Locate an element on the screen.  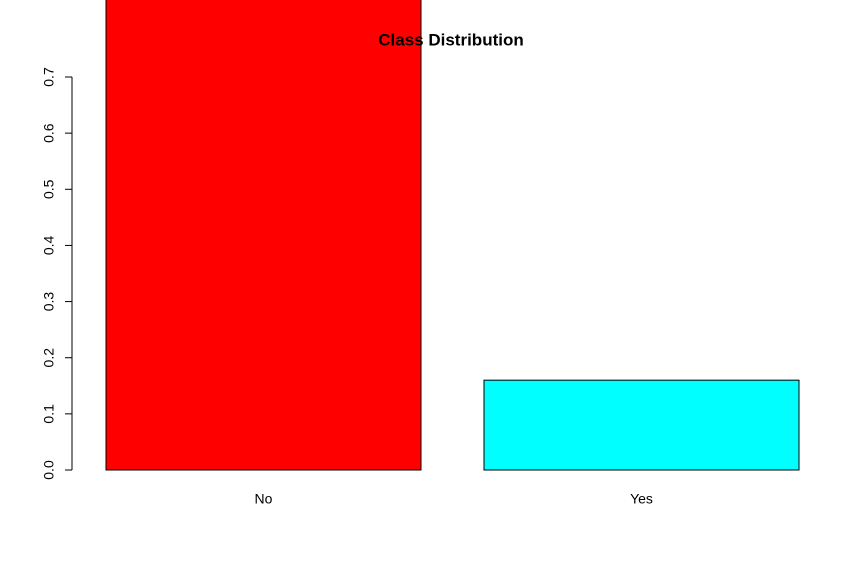
y-tick-label: 0.5 is located at coordinates (49, 189).